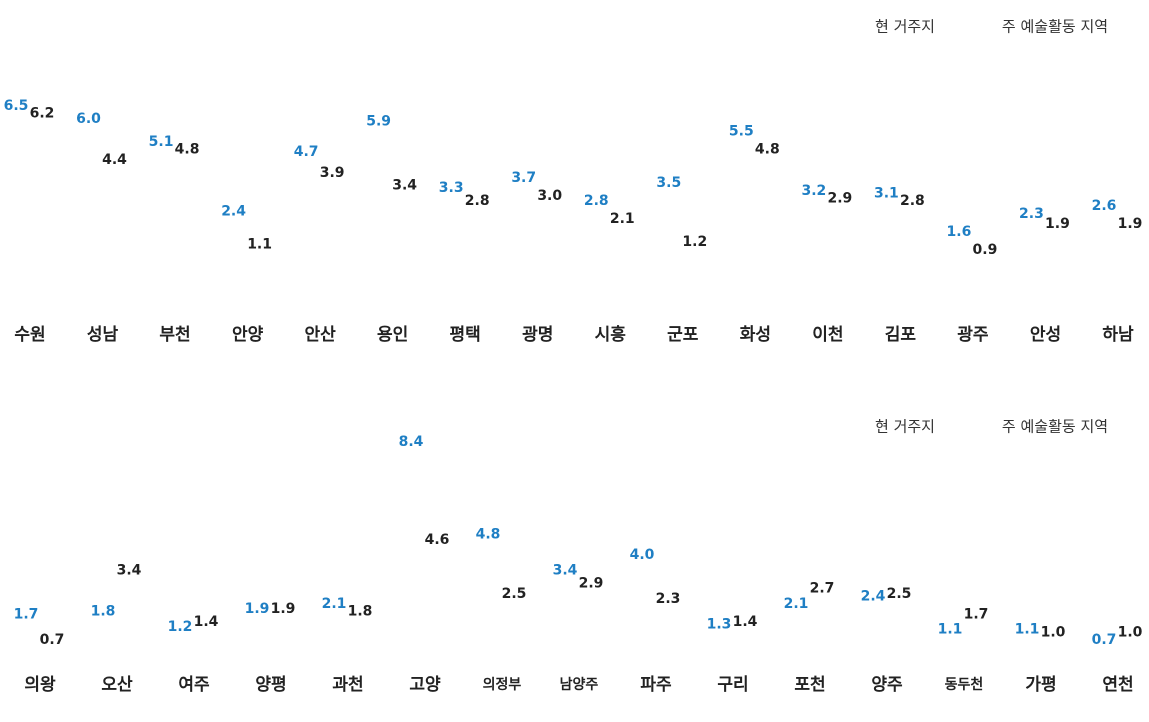  What do you see at coordinates (161, 142) in the screenshot?
I see `value-label: 5.1` at bounding box center [161, 142].